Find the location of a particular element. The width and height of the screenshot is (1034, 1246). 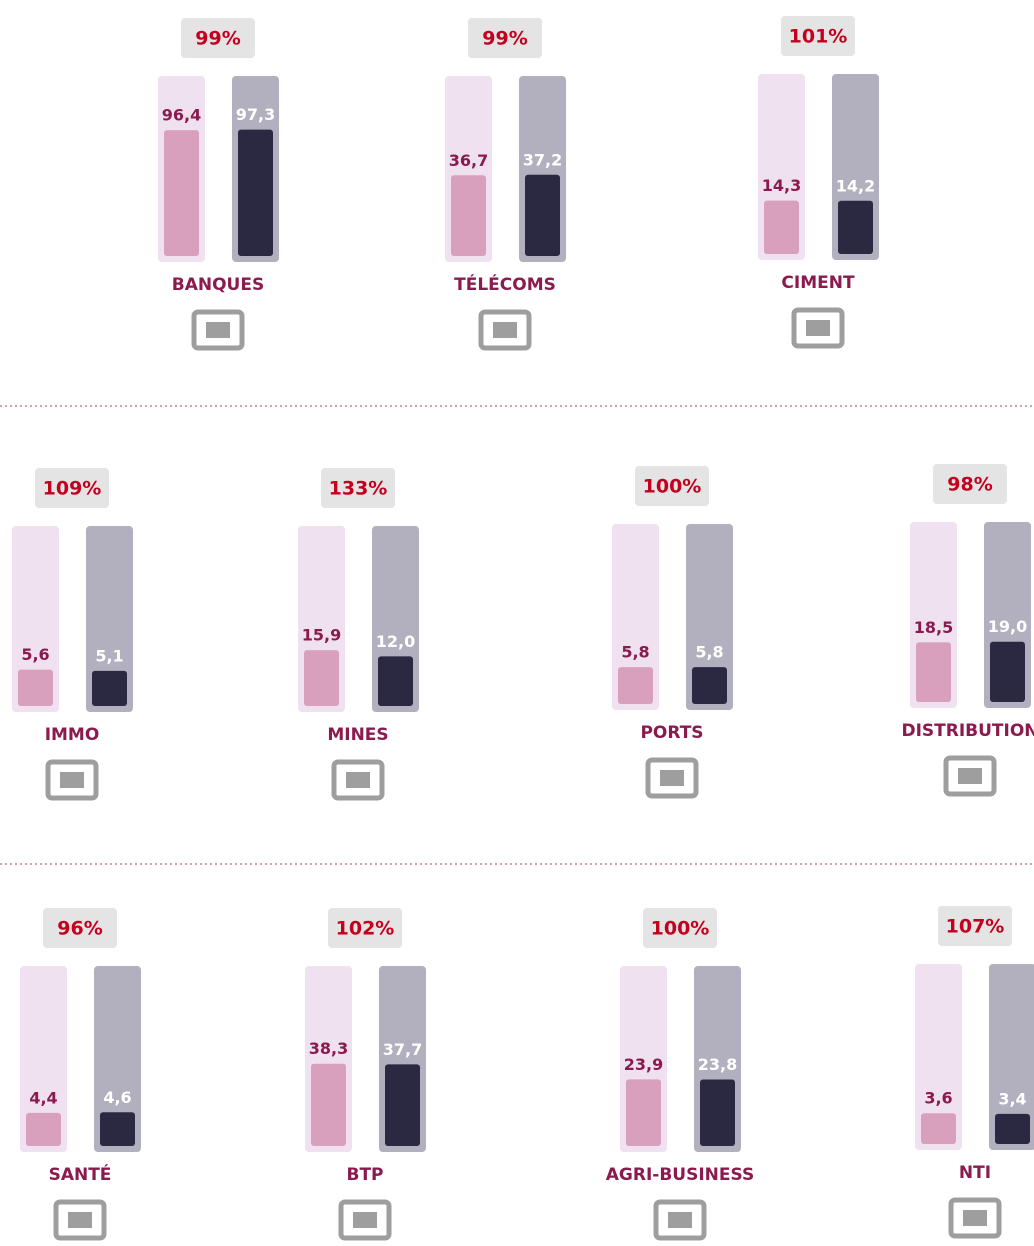

sector-name: MINES is located at coordinates (357, 735).